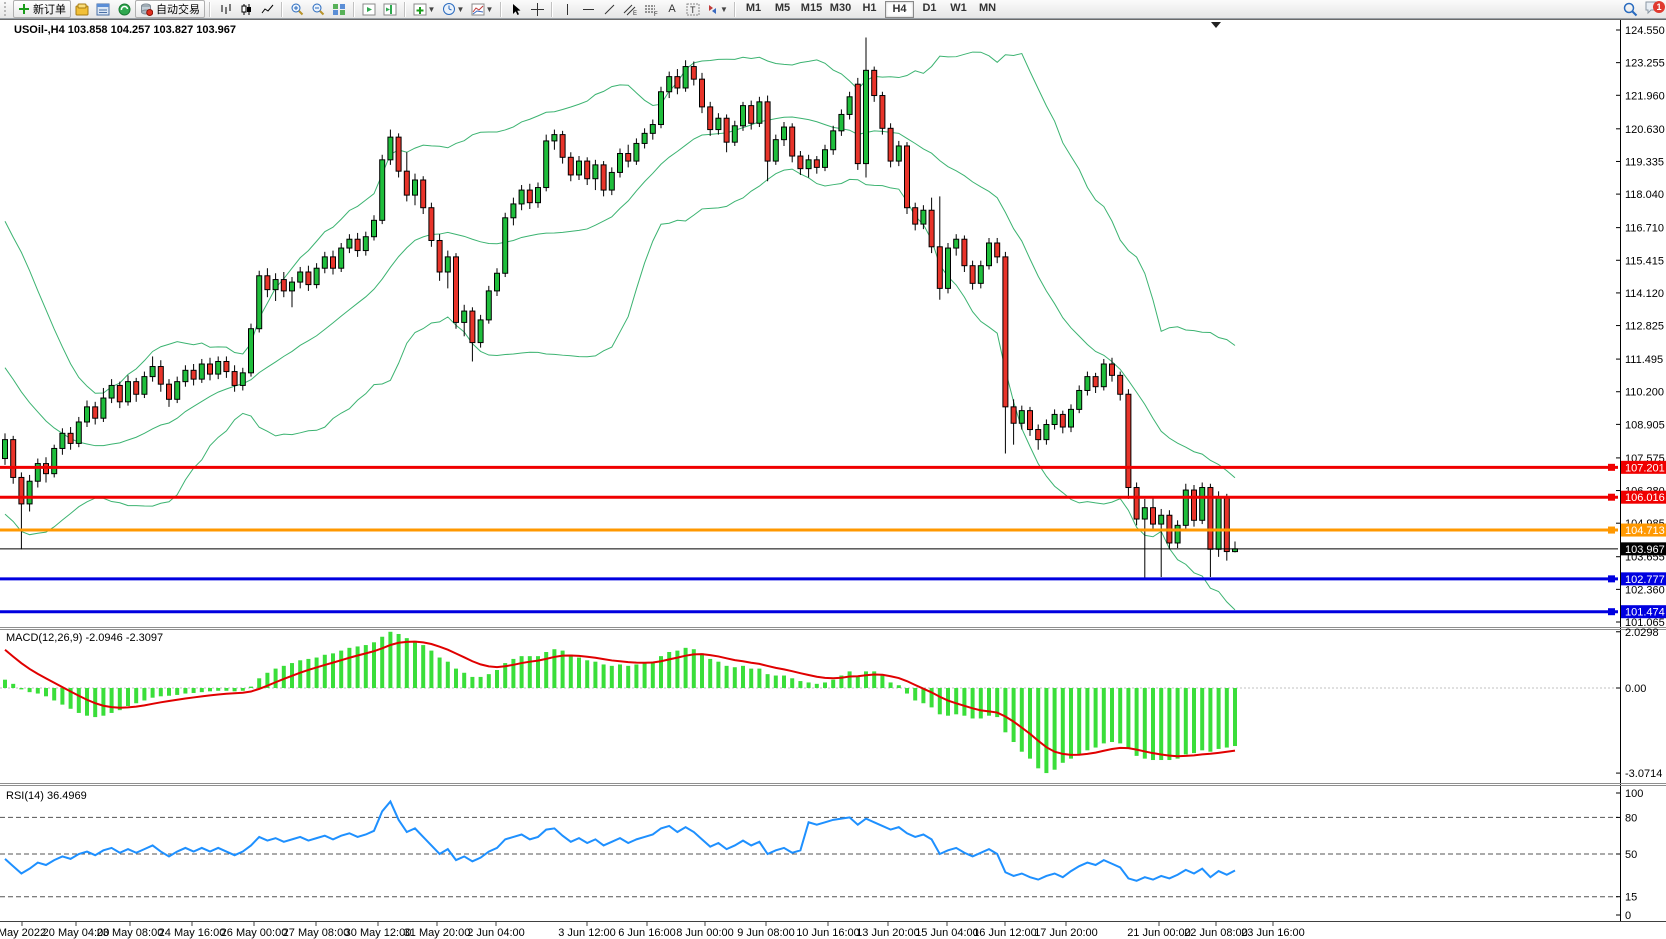  Describe the element at coordinates (987, 7) in the screenshot. I see `timeframe-mn-button: MN` at that location.